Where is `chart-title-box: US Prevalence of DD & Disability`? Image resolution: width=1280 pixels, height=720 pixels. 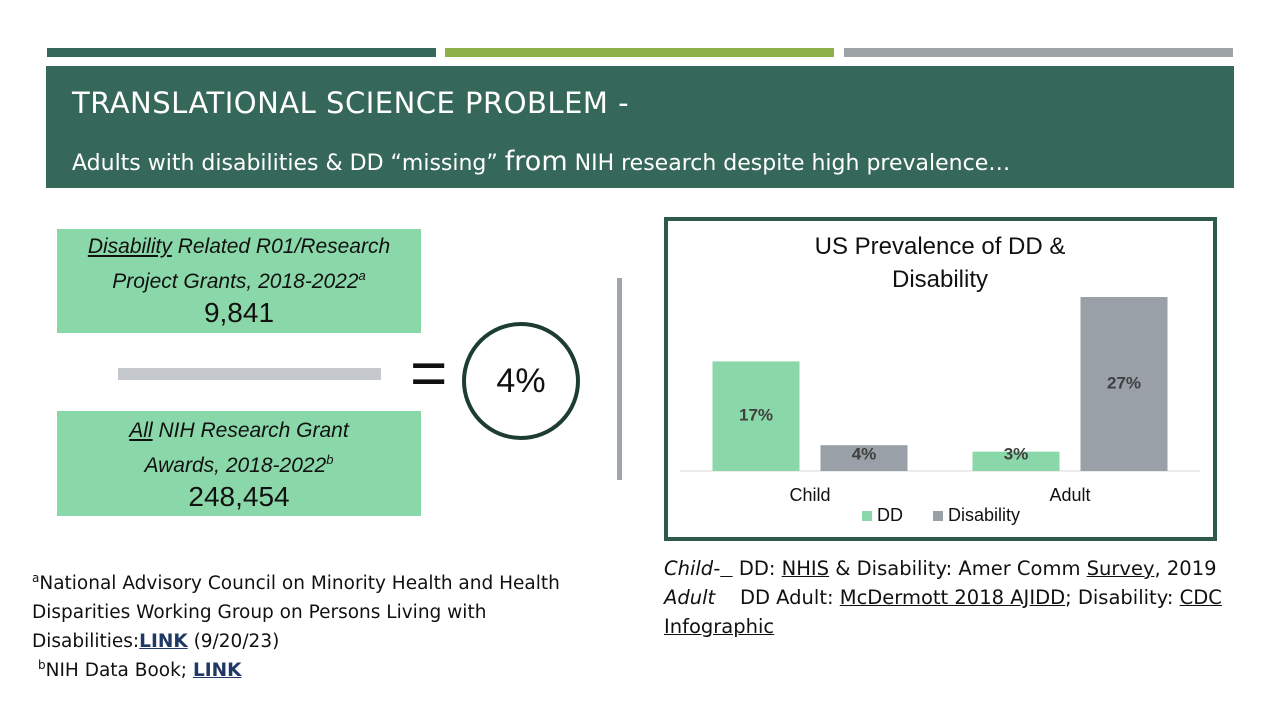 chart-title-box: US Prevalence of DD & Disability is located at coordinates (940, 263).